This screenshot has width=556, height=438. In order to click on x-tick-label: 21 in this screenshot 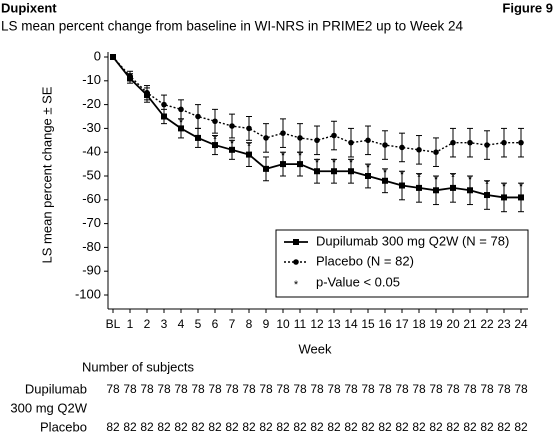, I will do `click(470, 324)`.